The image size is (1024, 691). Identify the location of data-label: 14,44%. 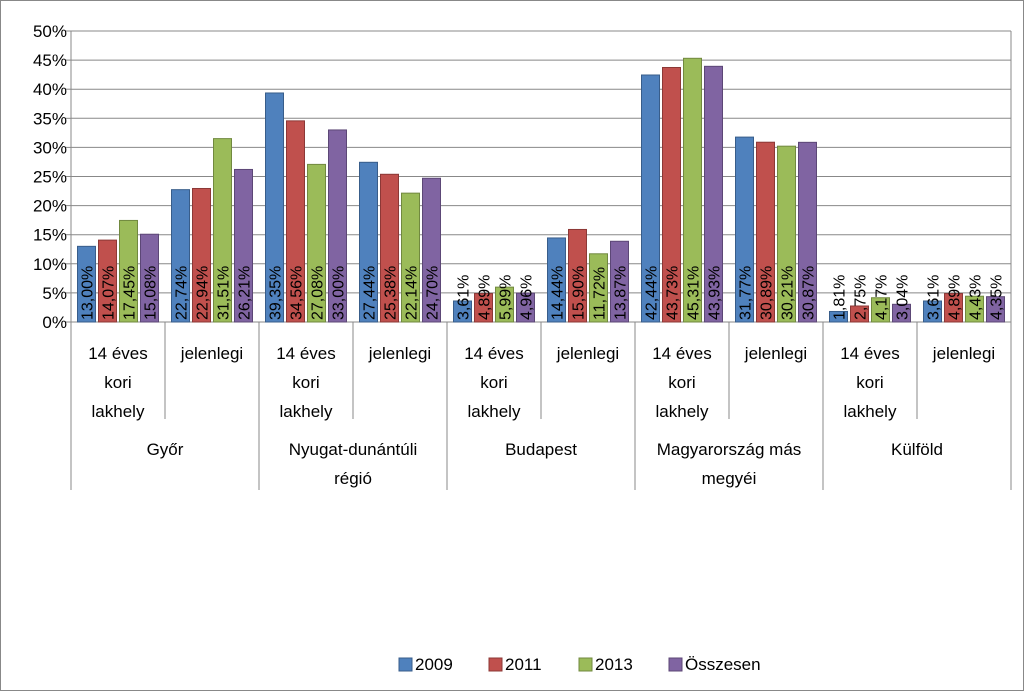
(558, 293).